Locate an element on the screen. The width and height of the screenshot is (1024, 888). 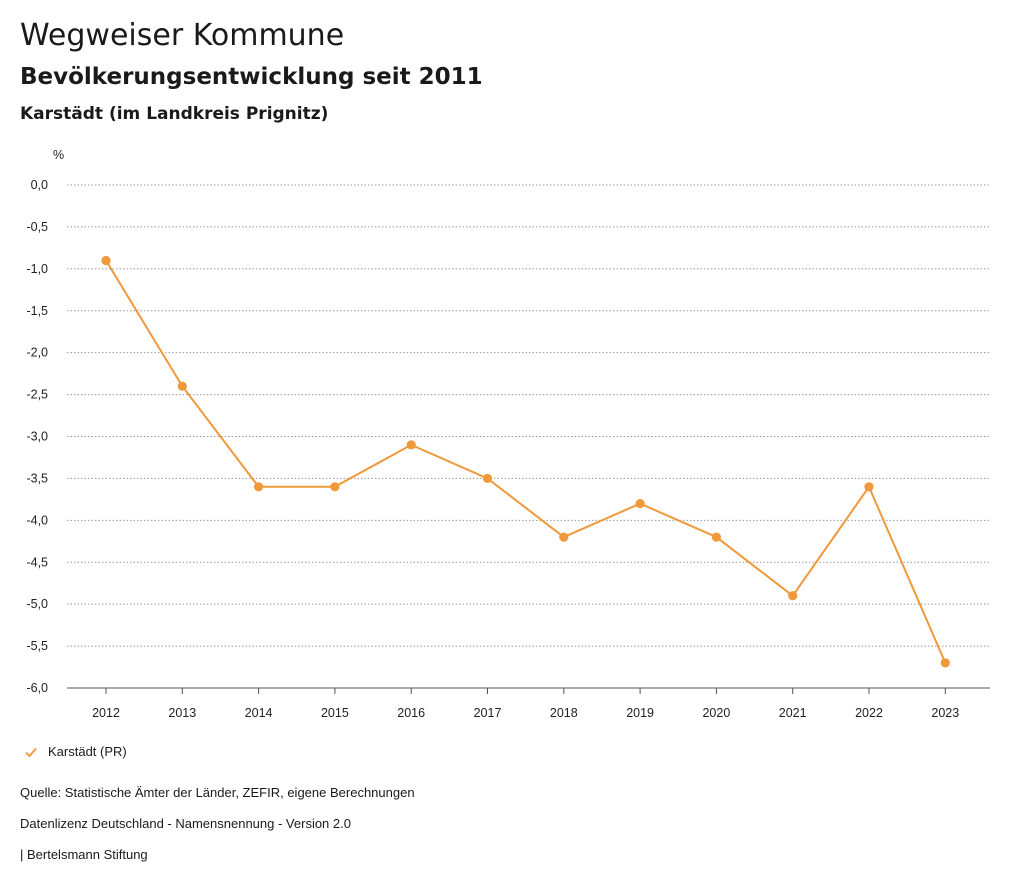
y-tick-label: -4,0 is located at coordinates (37, 520).